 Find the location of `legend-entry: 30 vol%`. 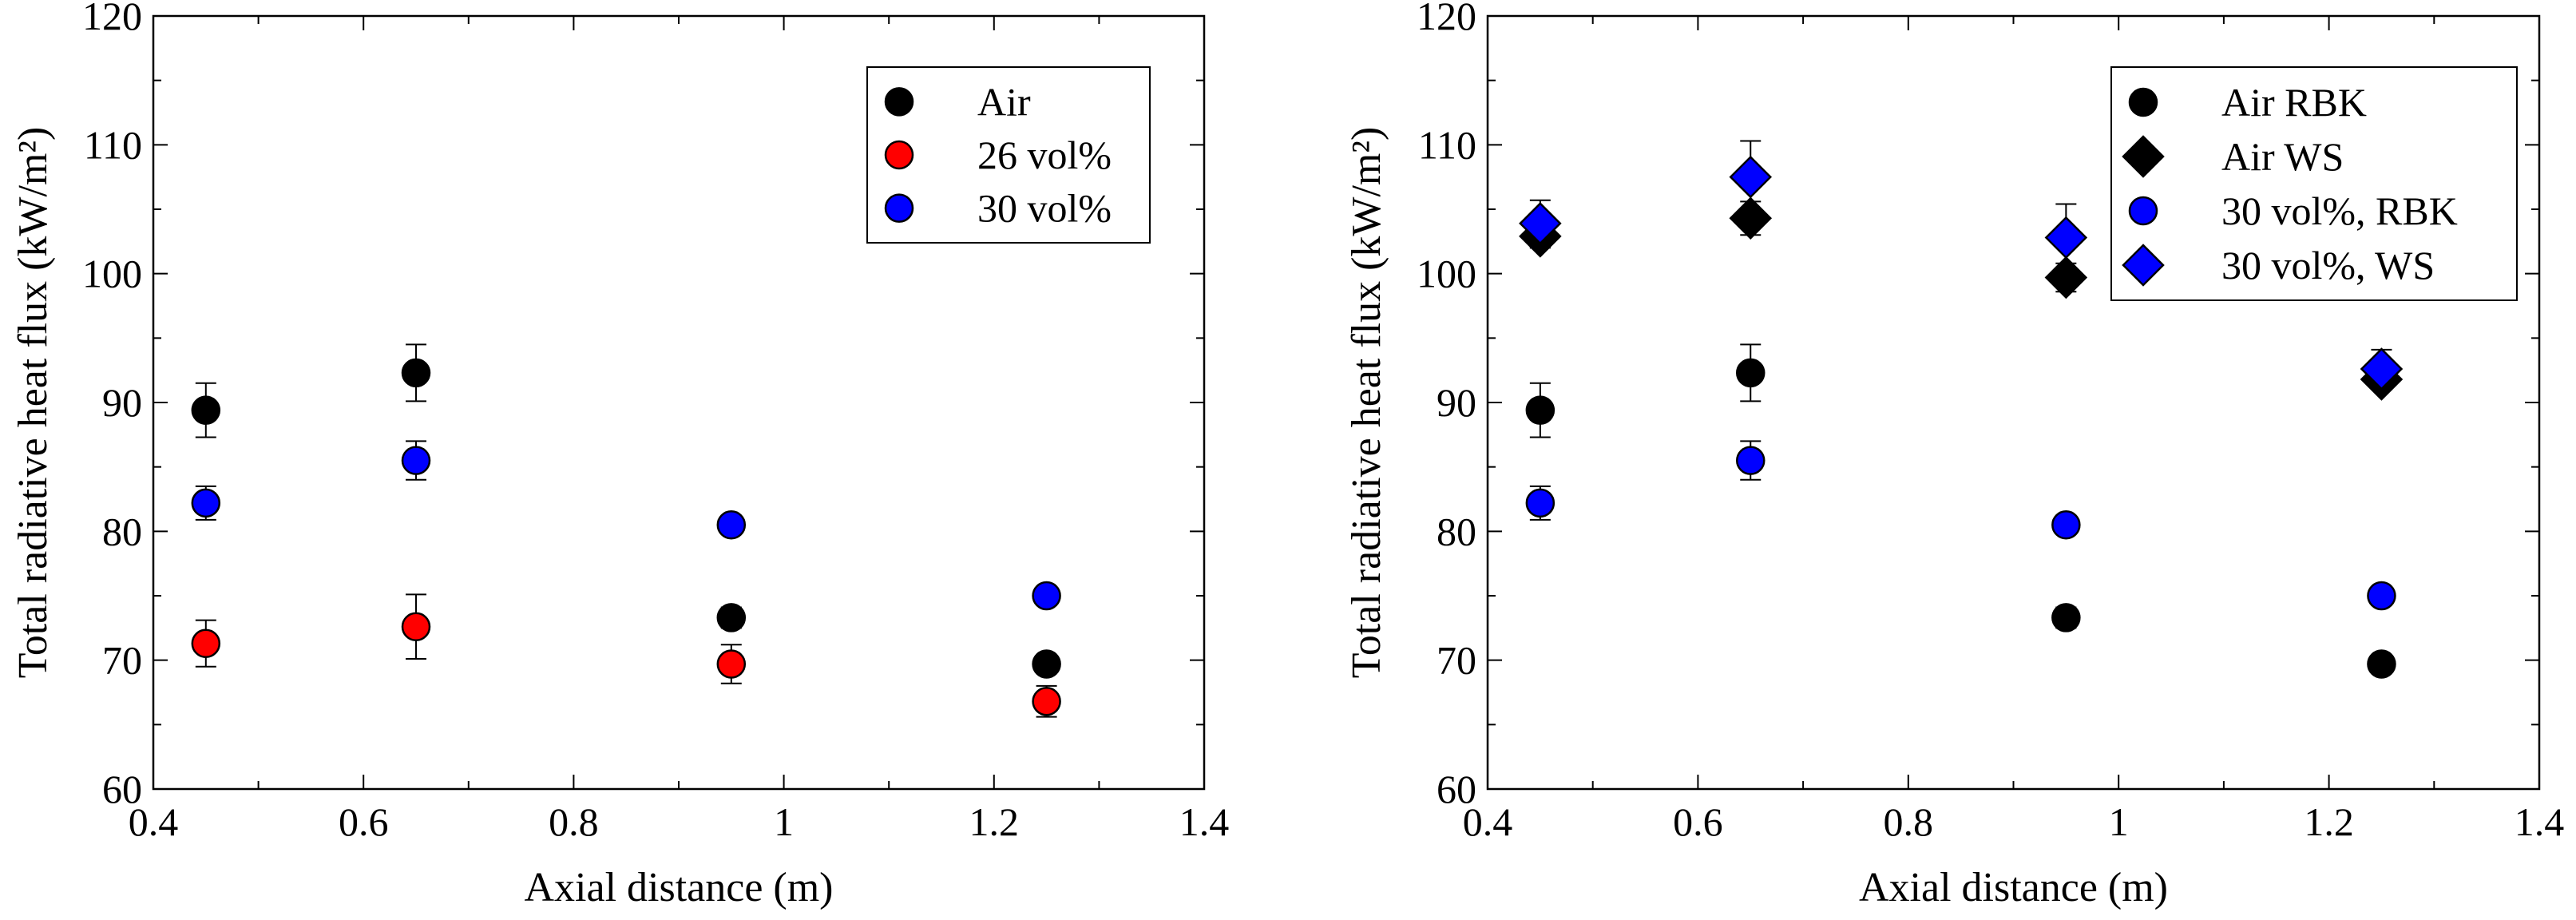

legend-entry: 30 vol% is located at coordinates (998, 208).